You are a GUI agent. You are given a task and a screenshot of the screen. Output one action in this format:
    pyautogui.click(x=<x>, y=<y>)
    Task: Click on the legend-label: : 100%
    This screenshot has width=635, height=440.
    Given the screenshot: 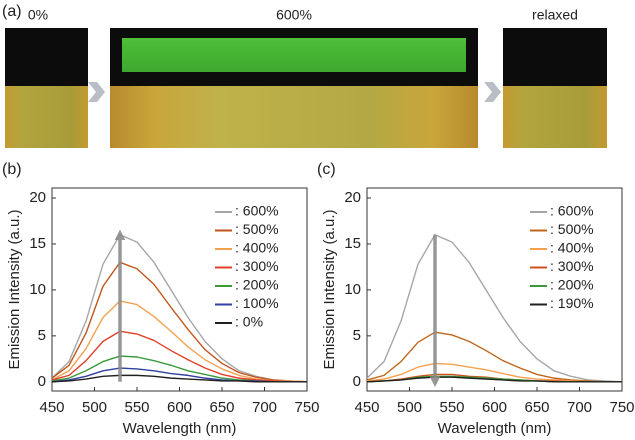 What is the action you would take?
    pyautogui.click(x=257, y=303)
    